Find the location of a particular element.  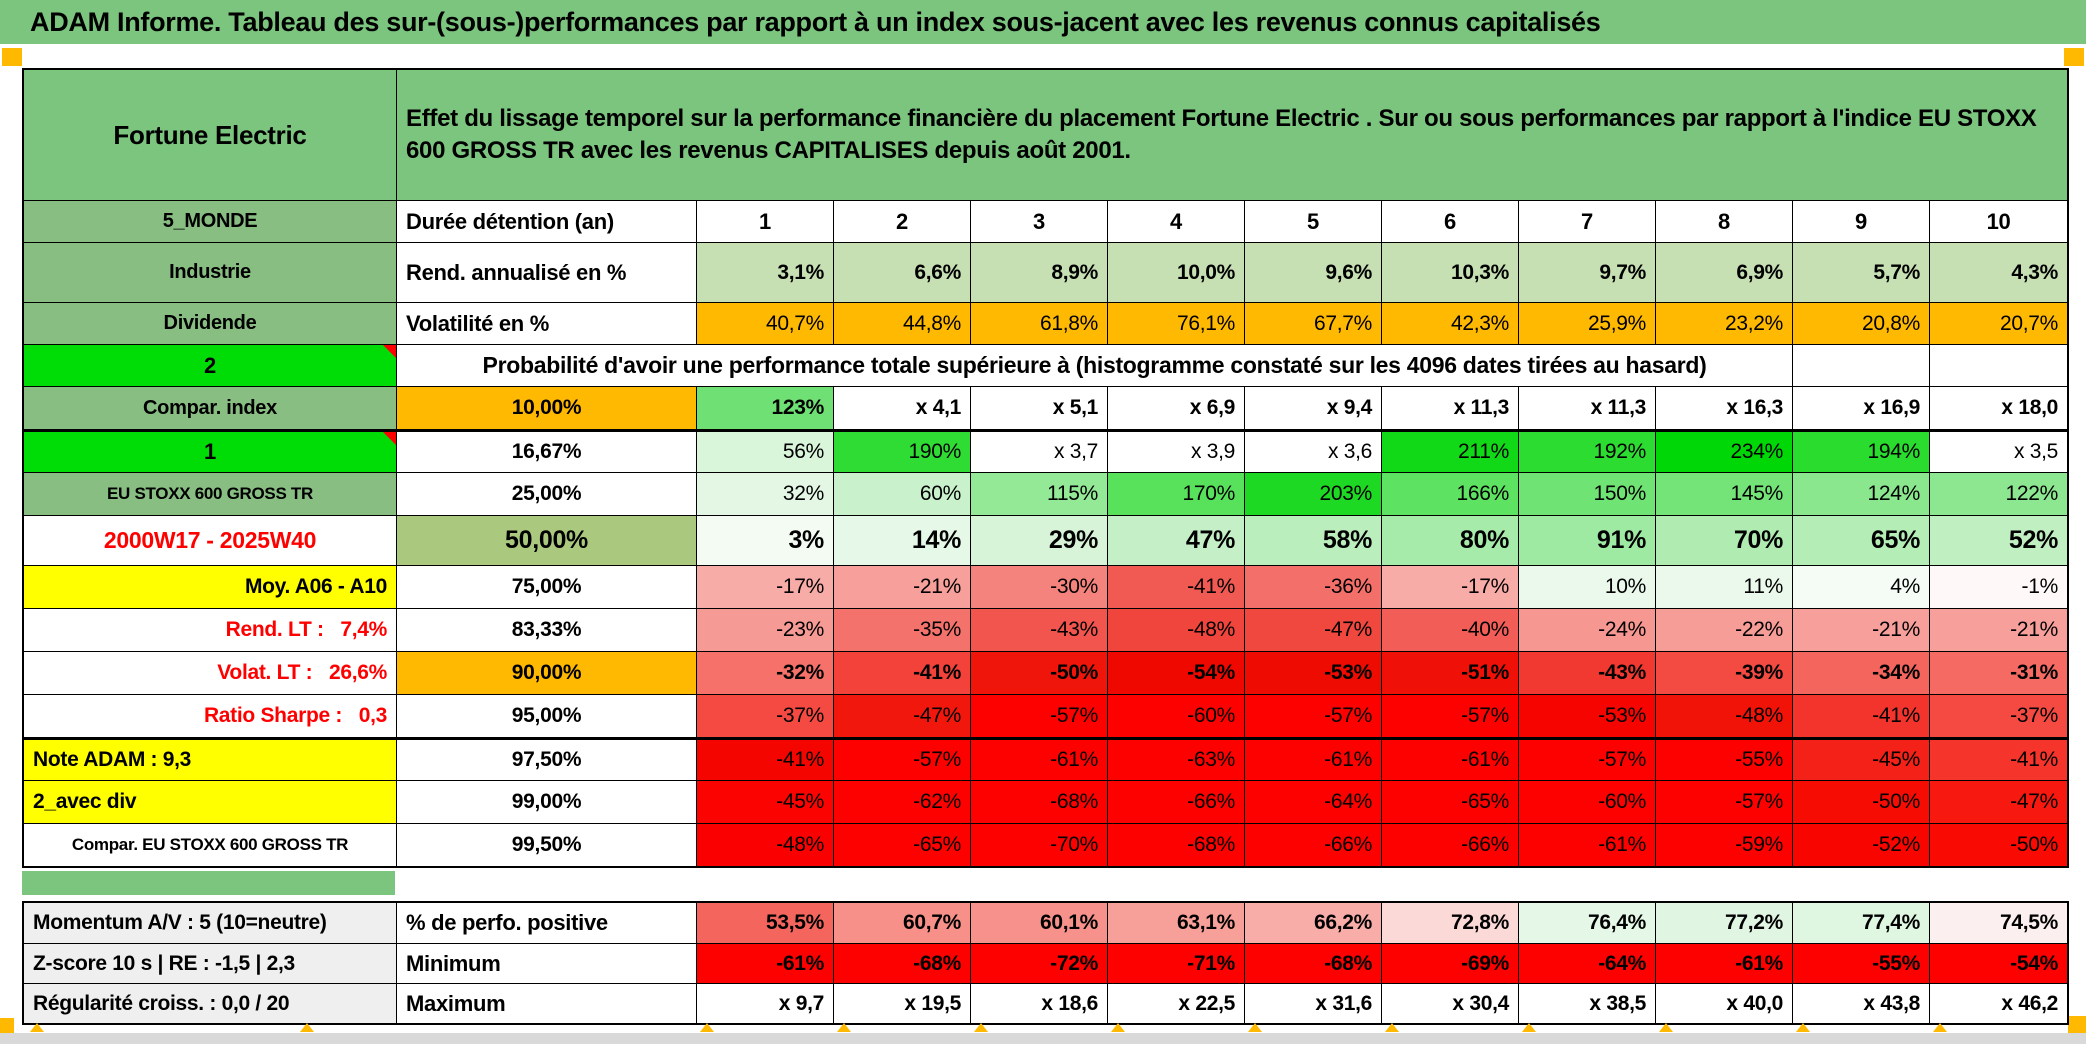

data-cell: 3,1% is located at coordinates (765, 272).